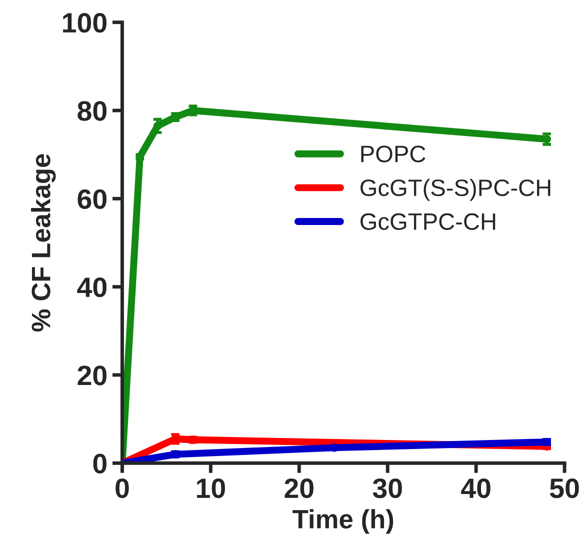 This screenshot has height=558, width=582. Describe the element at coordinates (455, 189) in the screenshot. I see `legend-label: GcGT(S-S)PC-CH` at that location.